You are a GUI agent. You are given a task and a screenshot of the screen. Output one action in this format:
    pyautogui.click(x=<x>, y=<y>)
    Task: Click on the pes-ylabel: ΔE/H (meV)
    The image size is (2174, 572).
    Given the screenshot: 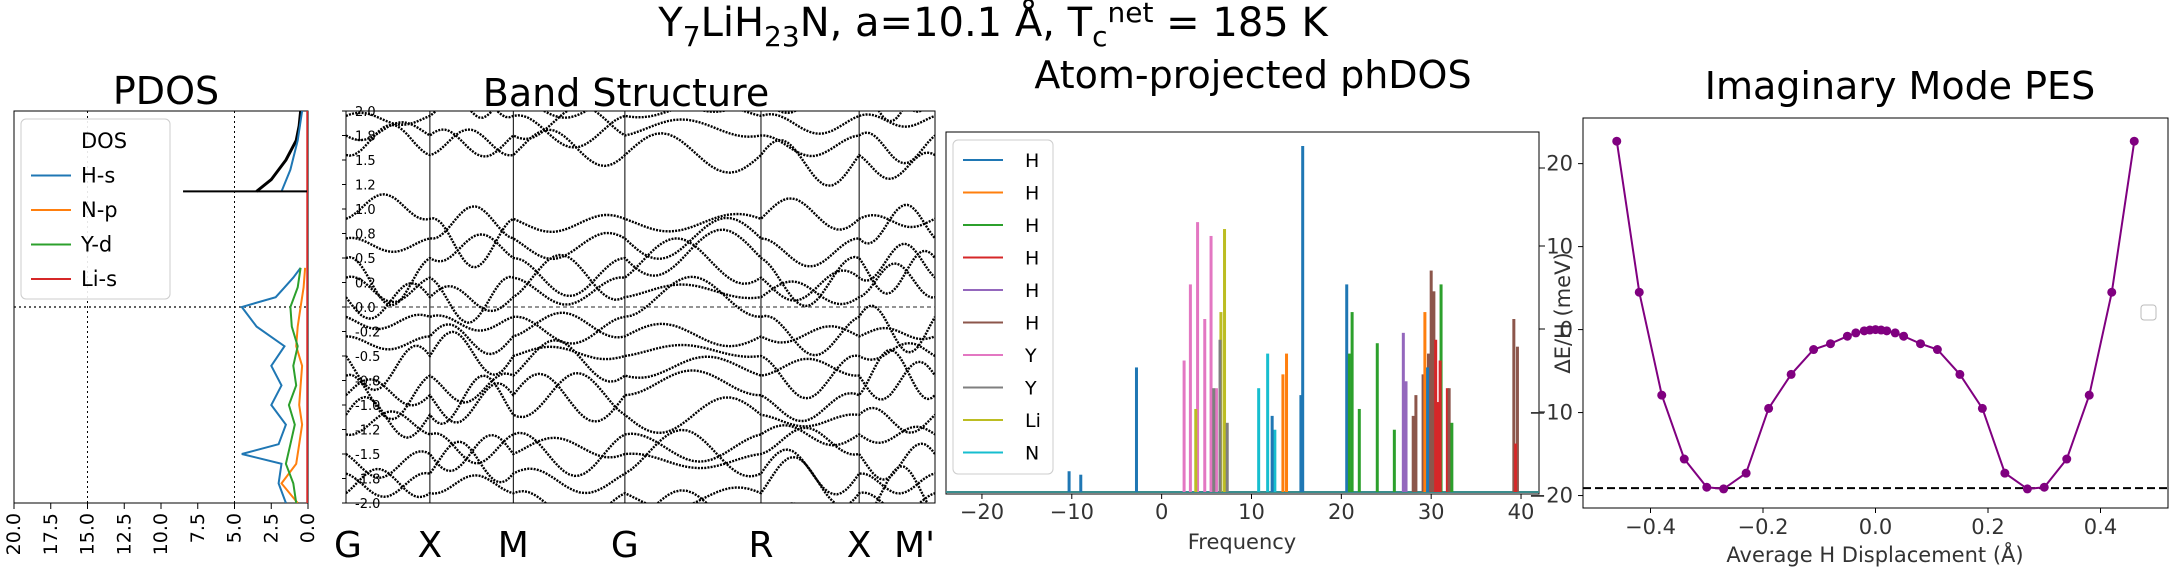 What is the action you would take?
    pyautogui.click(x=1563, y=312)
    